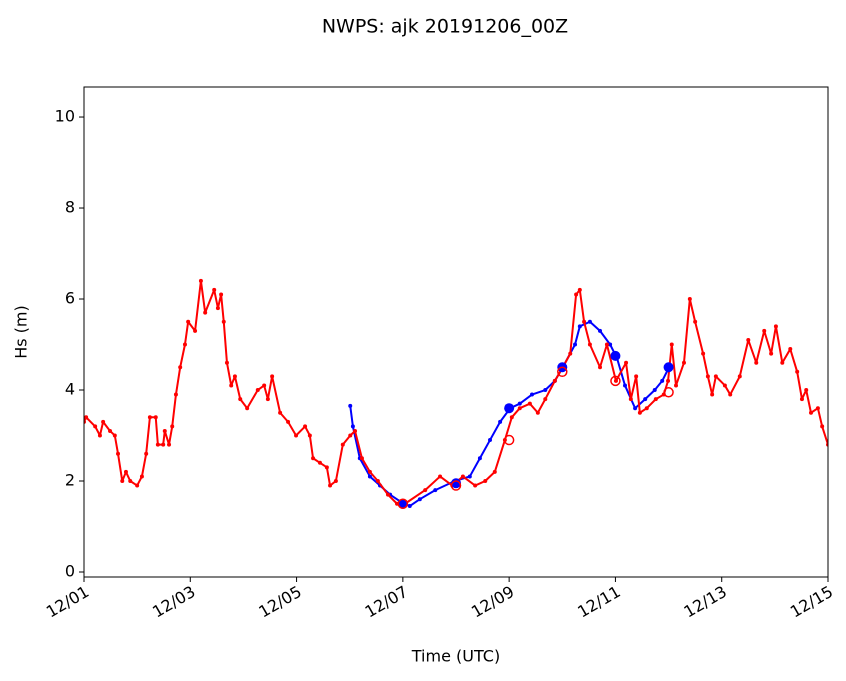 The height and width of the screenshot is (681, 846). What do you see at coordinates (70, 480) in the screenshot?
I see `y-tick-label: 2` at bounding box center [70, 480].